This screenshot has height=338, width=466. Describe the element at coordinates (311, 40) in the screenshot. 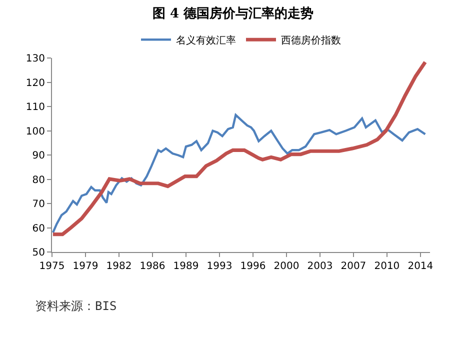

I see `legend-label: 西德房价指数` at that location.